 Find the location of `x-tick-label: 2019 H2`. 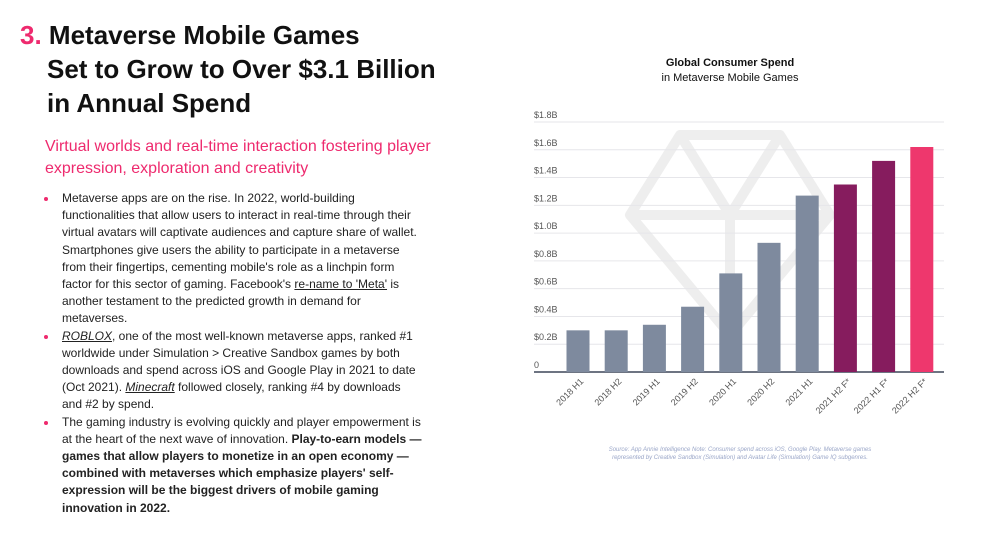

x-tick-label: 2019 H2 is located at coordinates (684, 391).